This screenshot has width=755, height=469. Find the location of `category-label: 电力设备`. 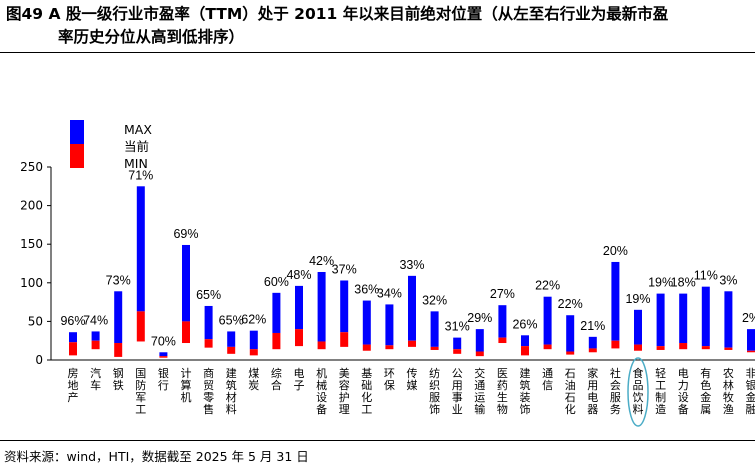

category-label: 电力设备 is located at coordinates (683, 391).